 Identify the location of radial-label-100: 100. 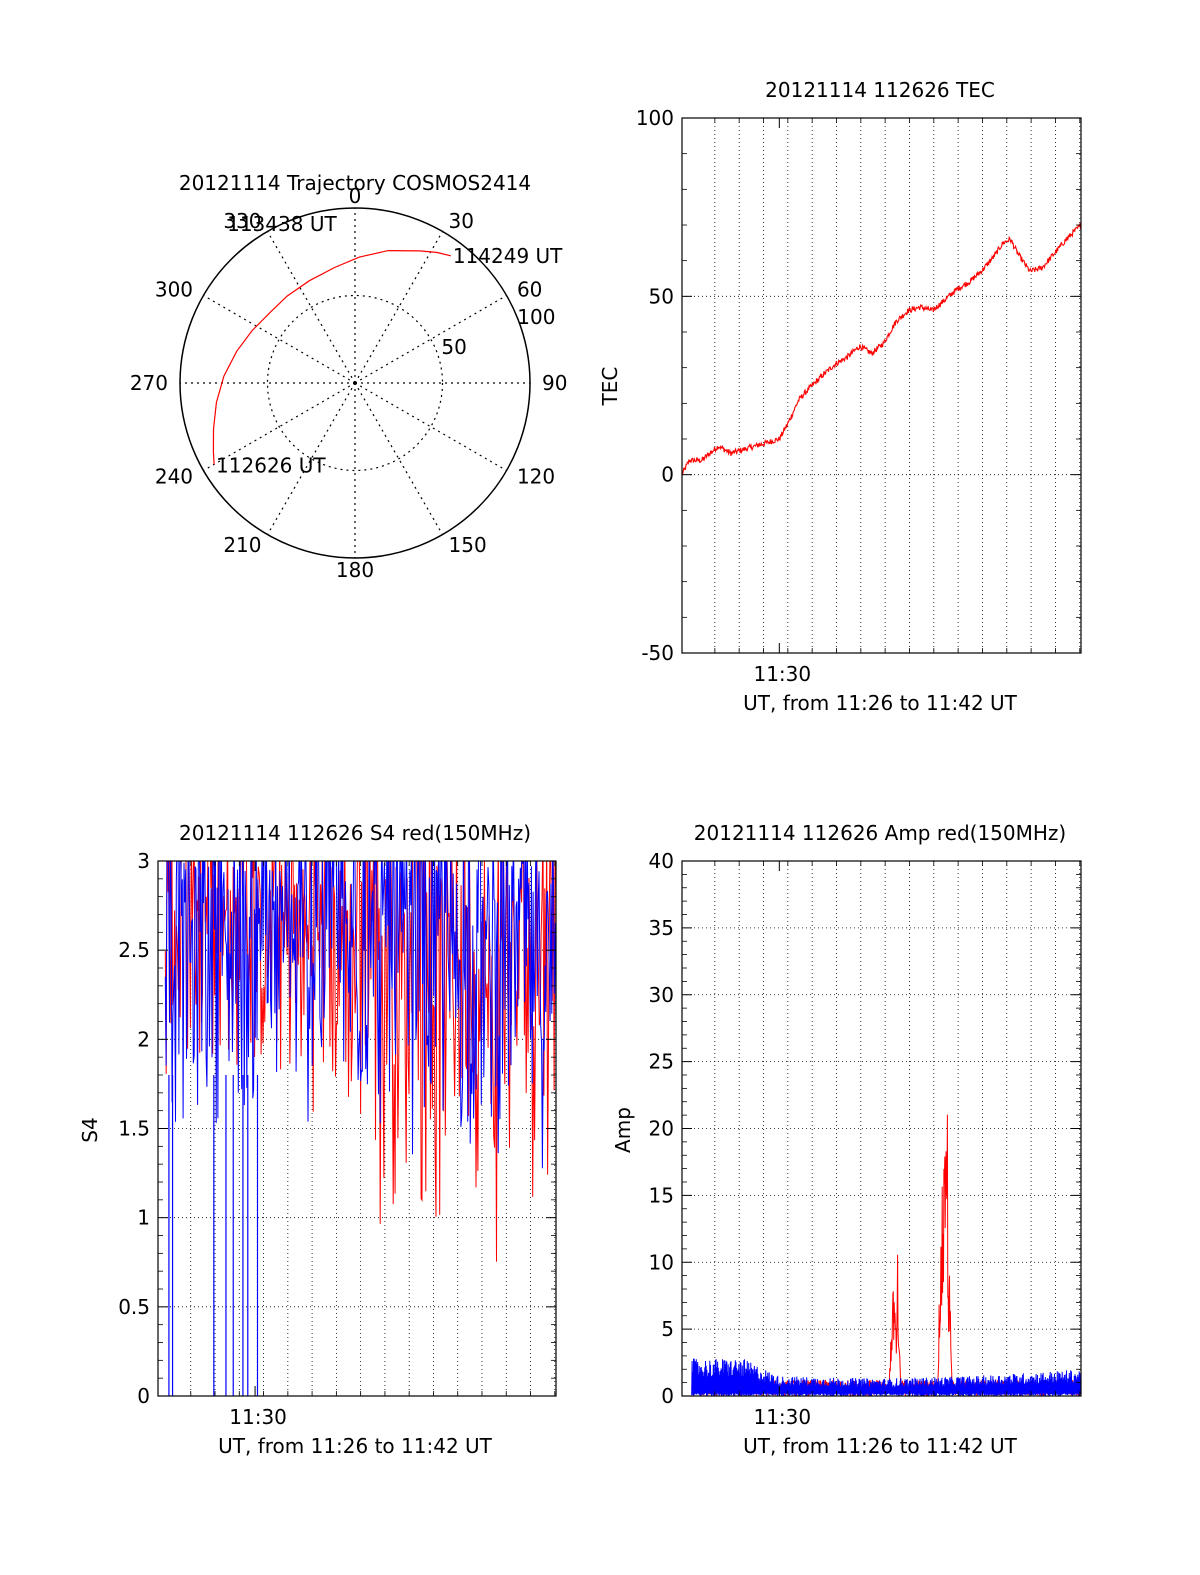
(536, 317).